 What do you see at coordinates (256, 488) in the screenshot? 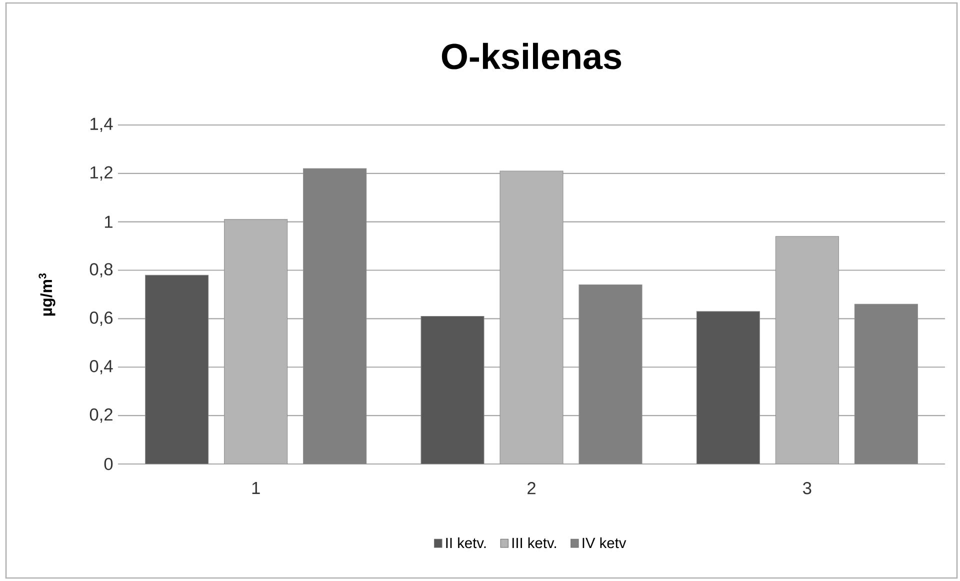
I see `x-tick-label: 1` at bounding box center [256, 488].